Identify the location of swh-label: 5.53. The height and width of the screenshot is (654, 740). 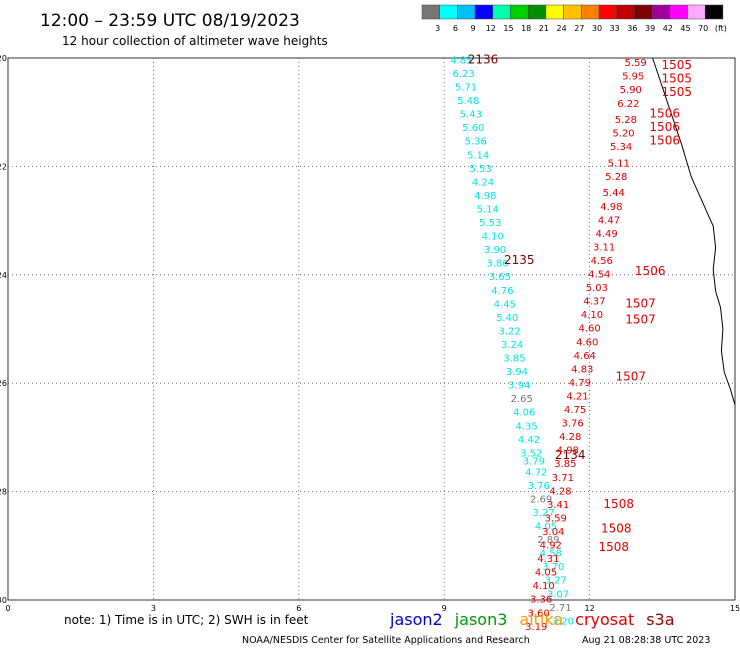
(490, 223).